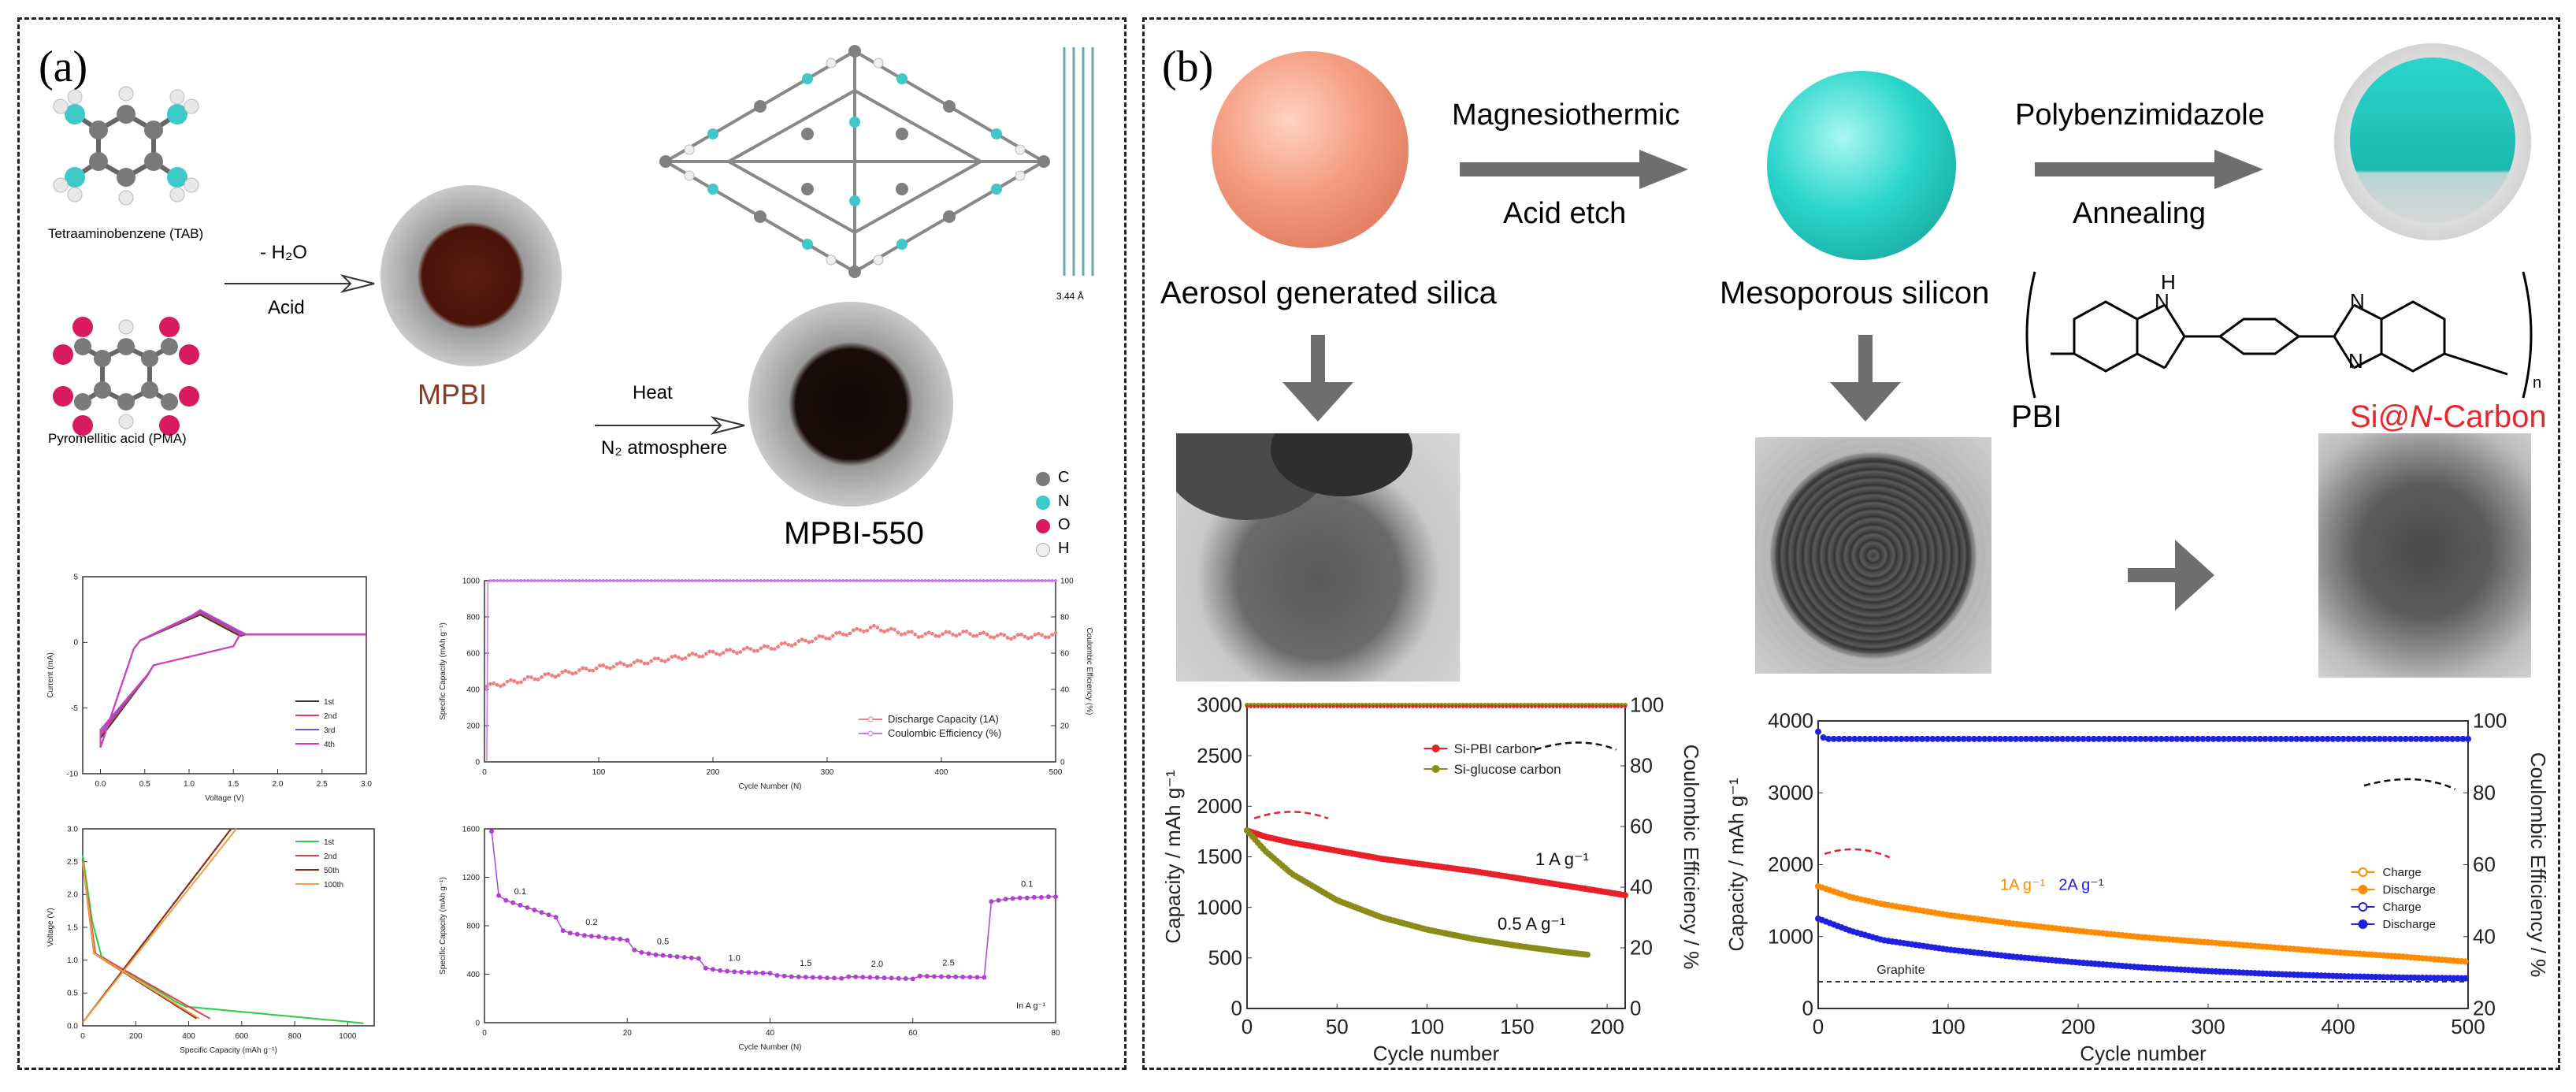 This screenshot has height=1092, width=2576. Describe the element at coordinates (72, 927) in the screenshot. I see `y-tick-label: 1.5` at that location.